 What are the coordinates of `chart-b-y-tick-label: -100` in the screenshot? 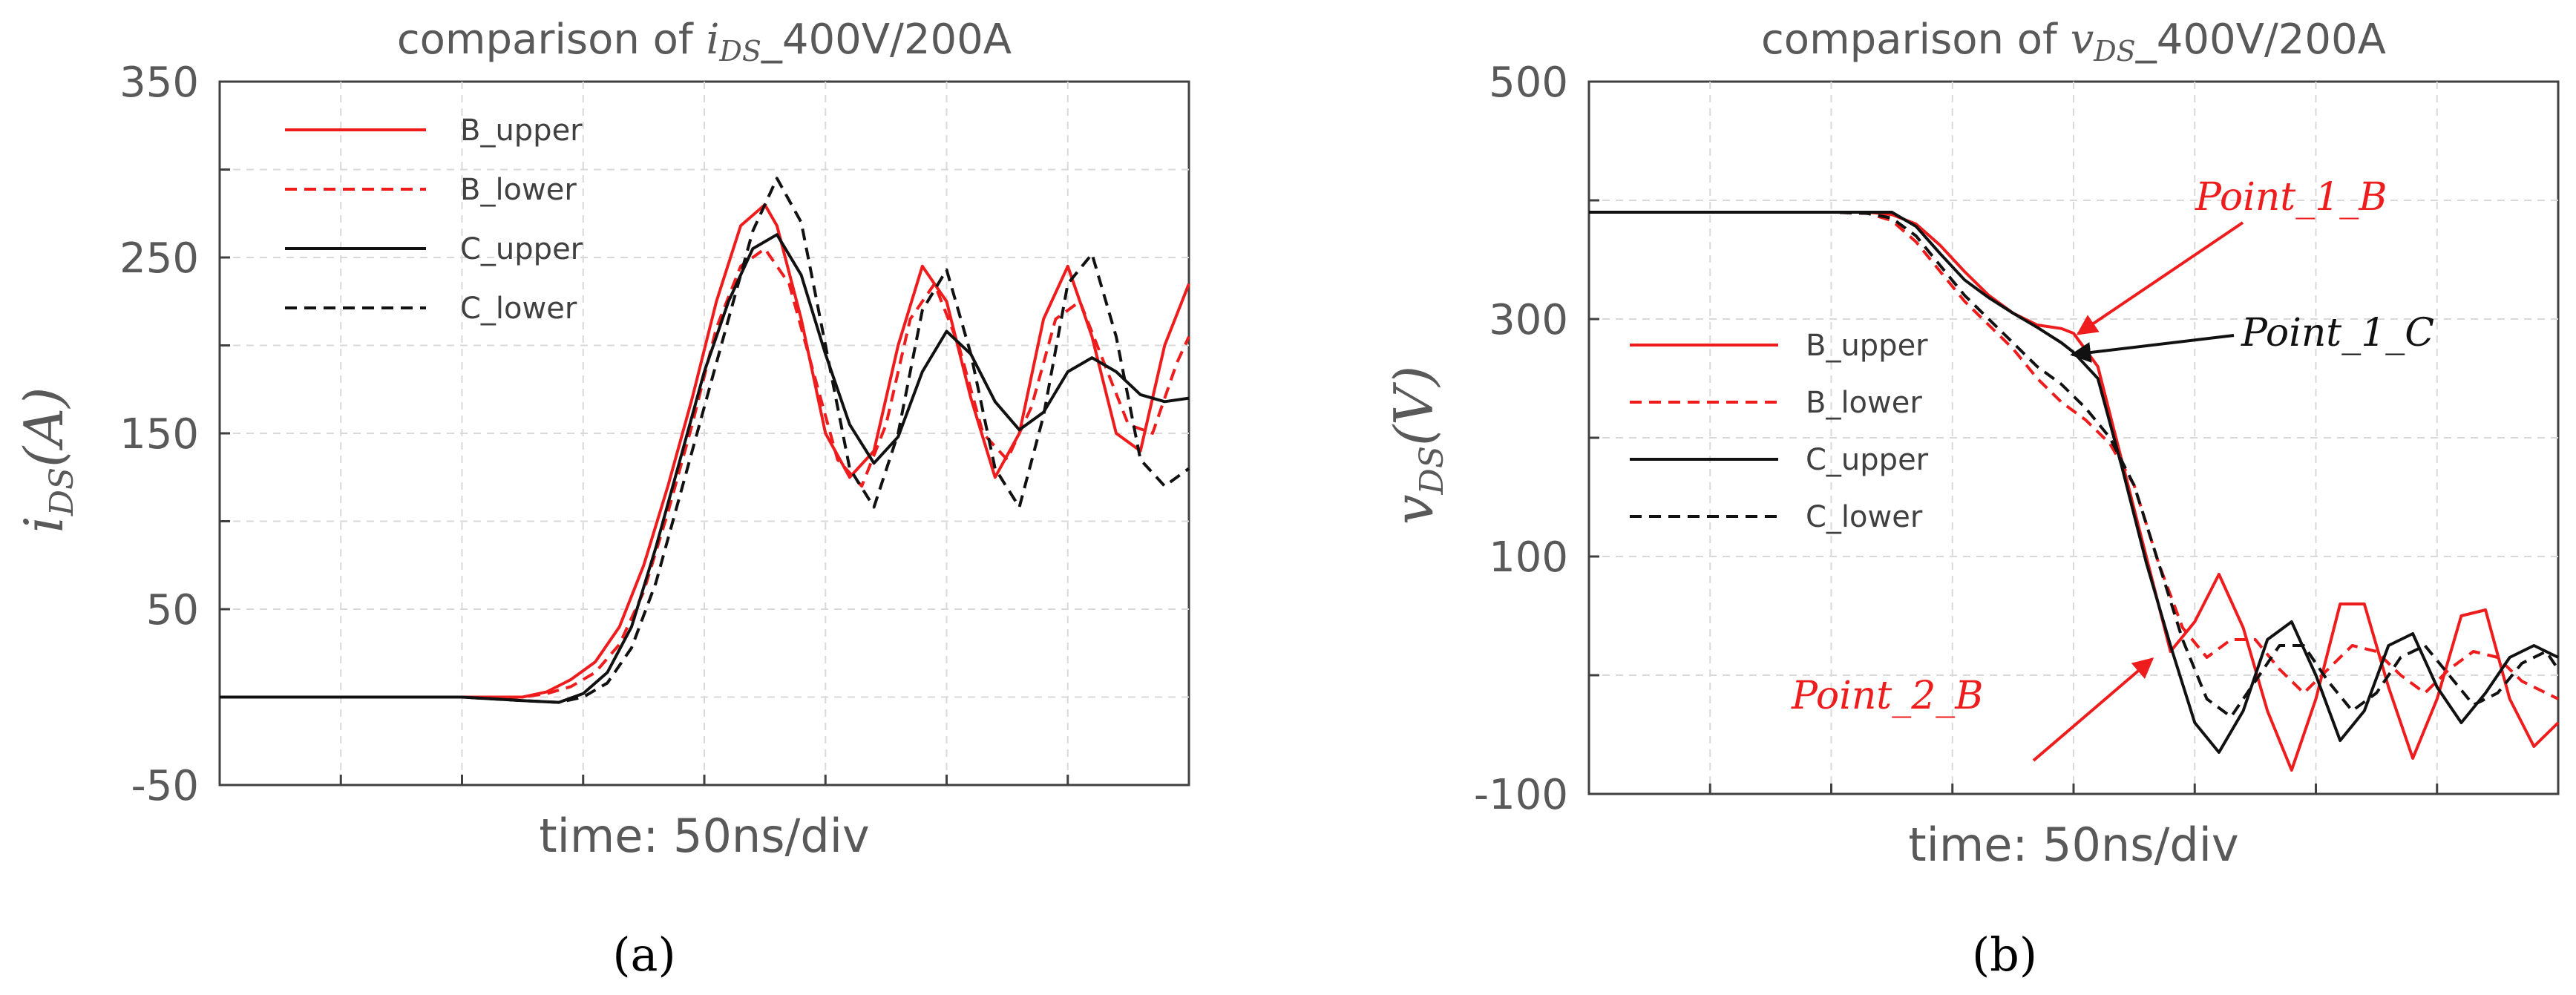 It's located at (1521, 795).